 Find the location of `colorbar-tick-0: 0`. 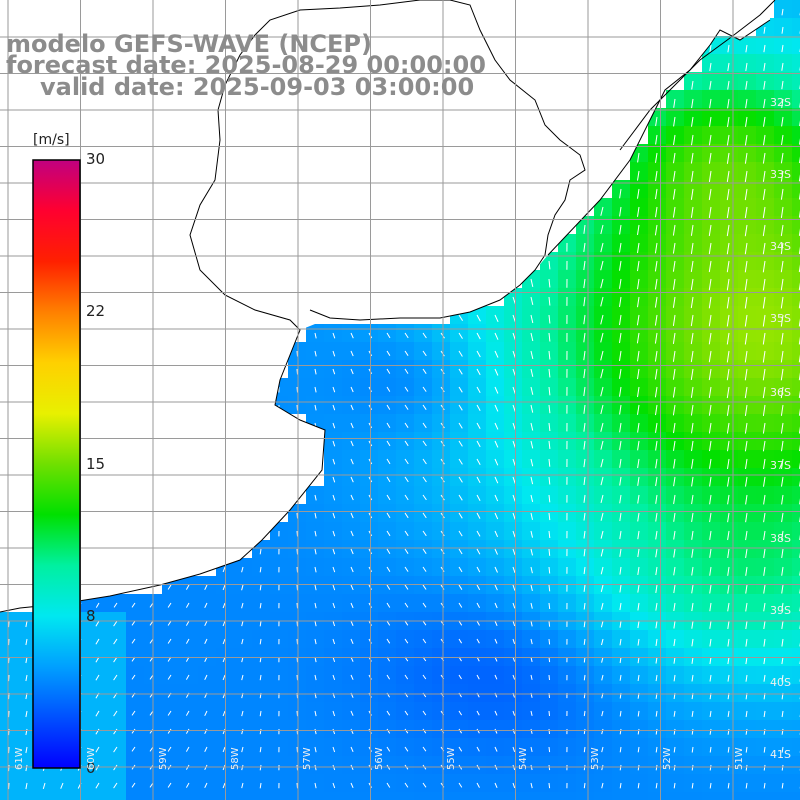

colorbar-tick-0: 0 is located at coordinates (91, 768).